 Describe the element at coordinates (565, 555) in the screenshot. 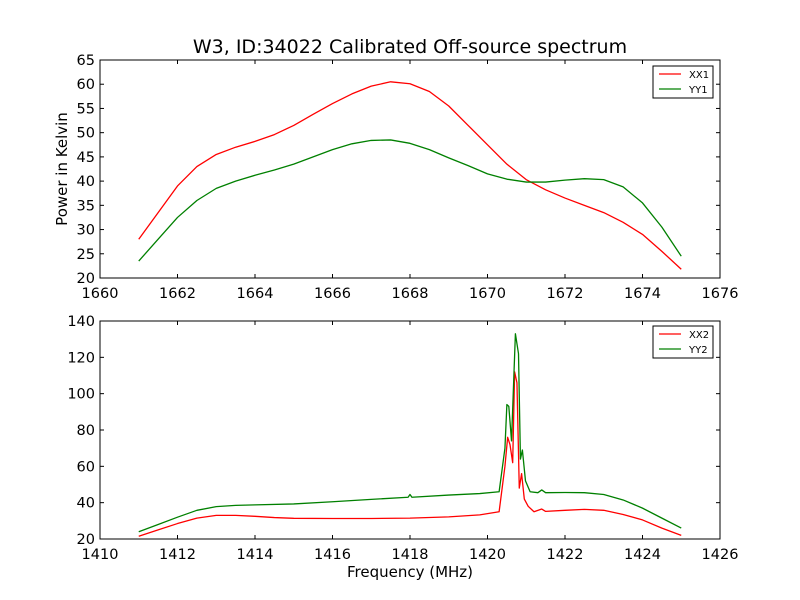

I see `x-tick-label: 1422` at that location.